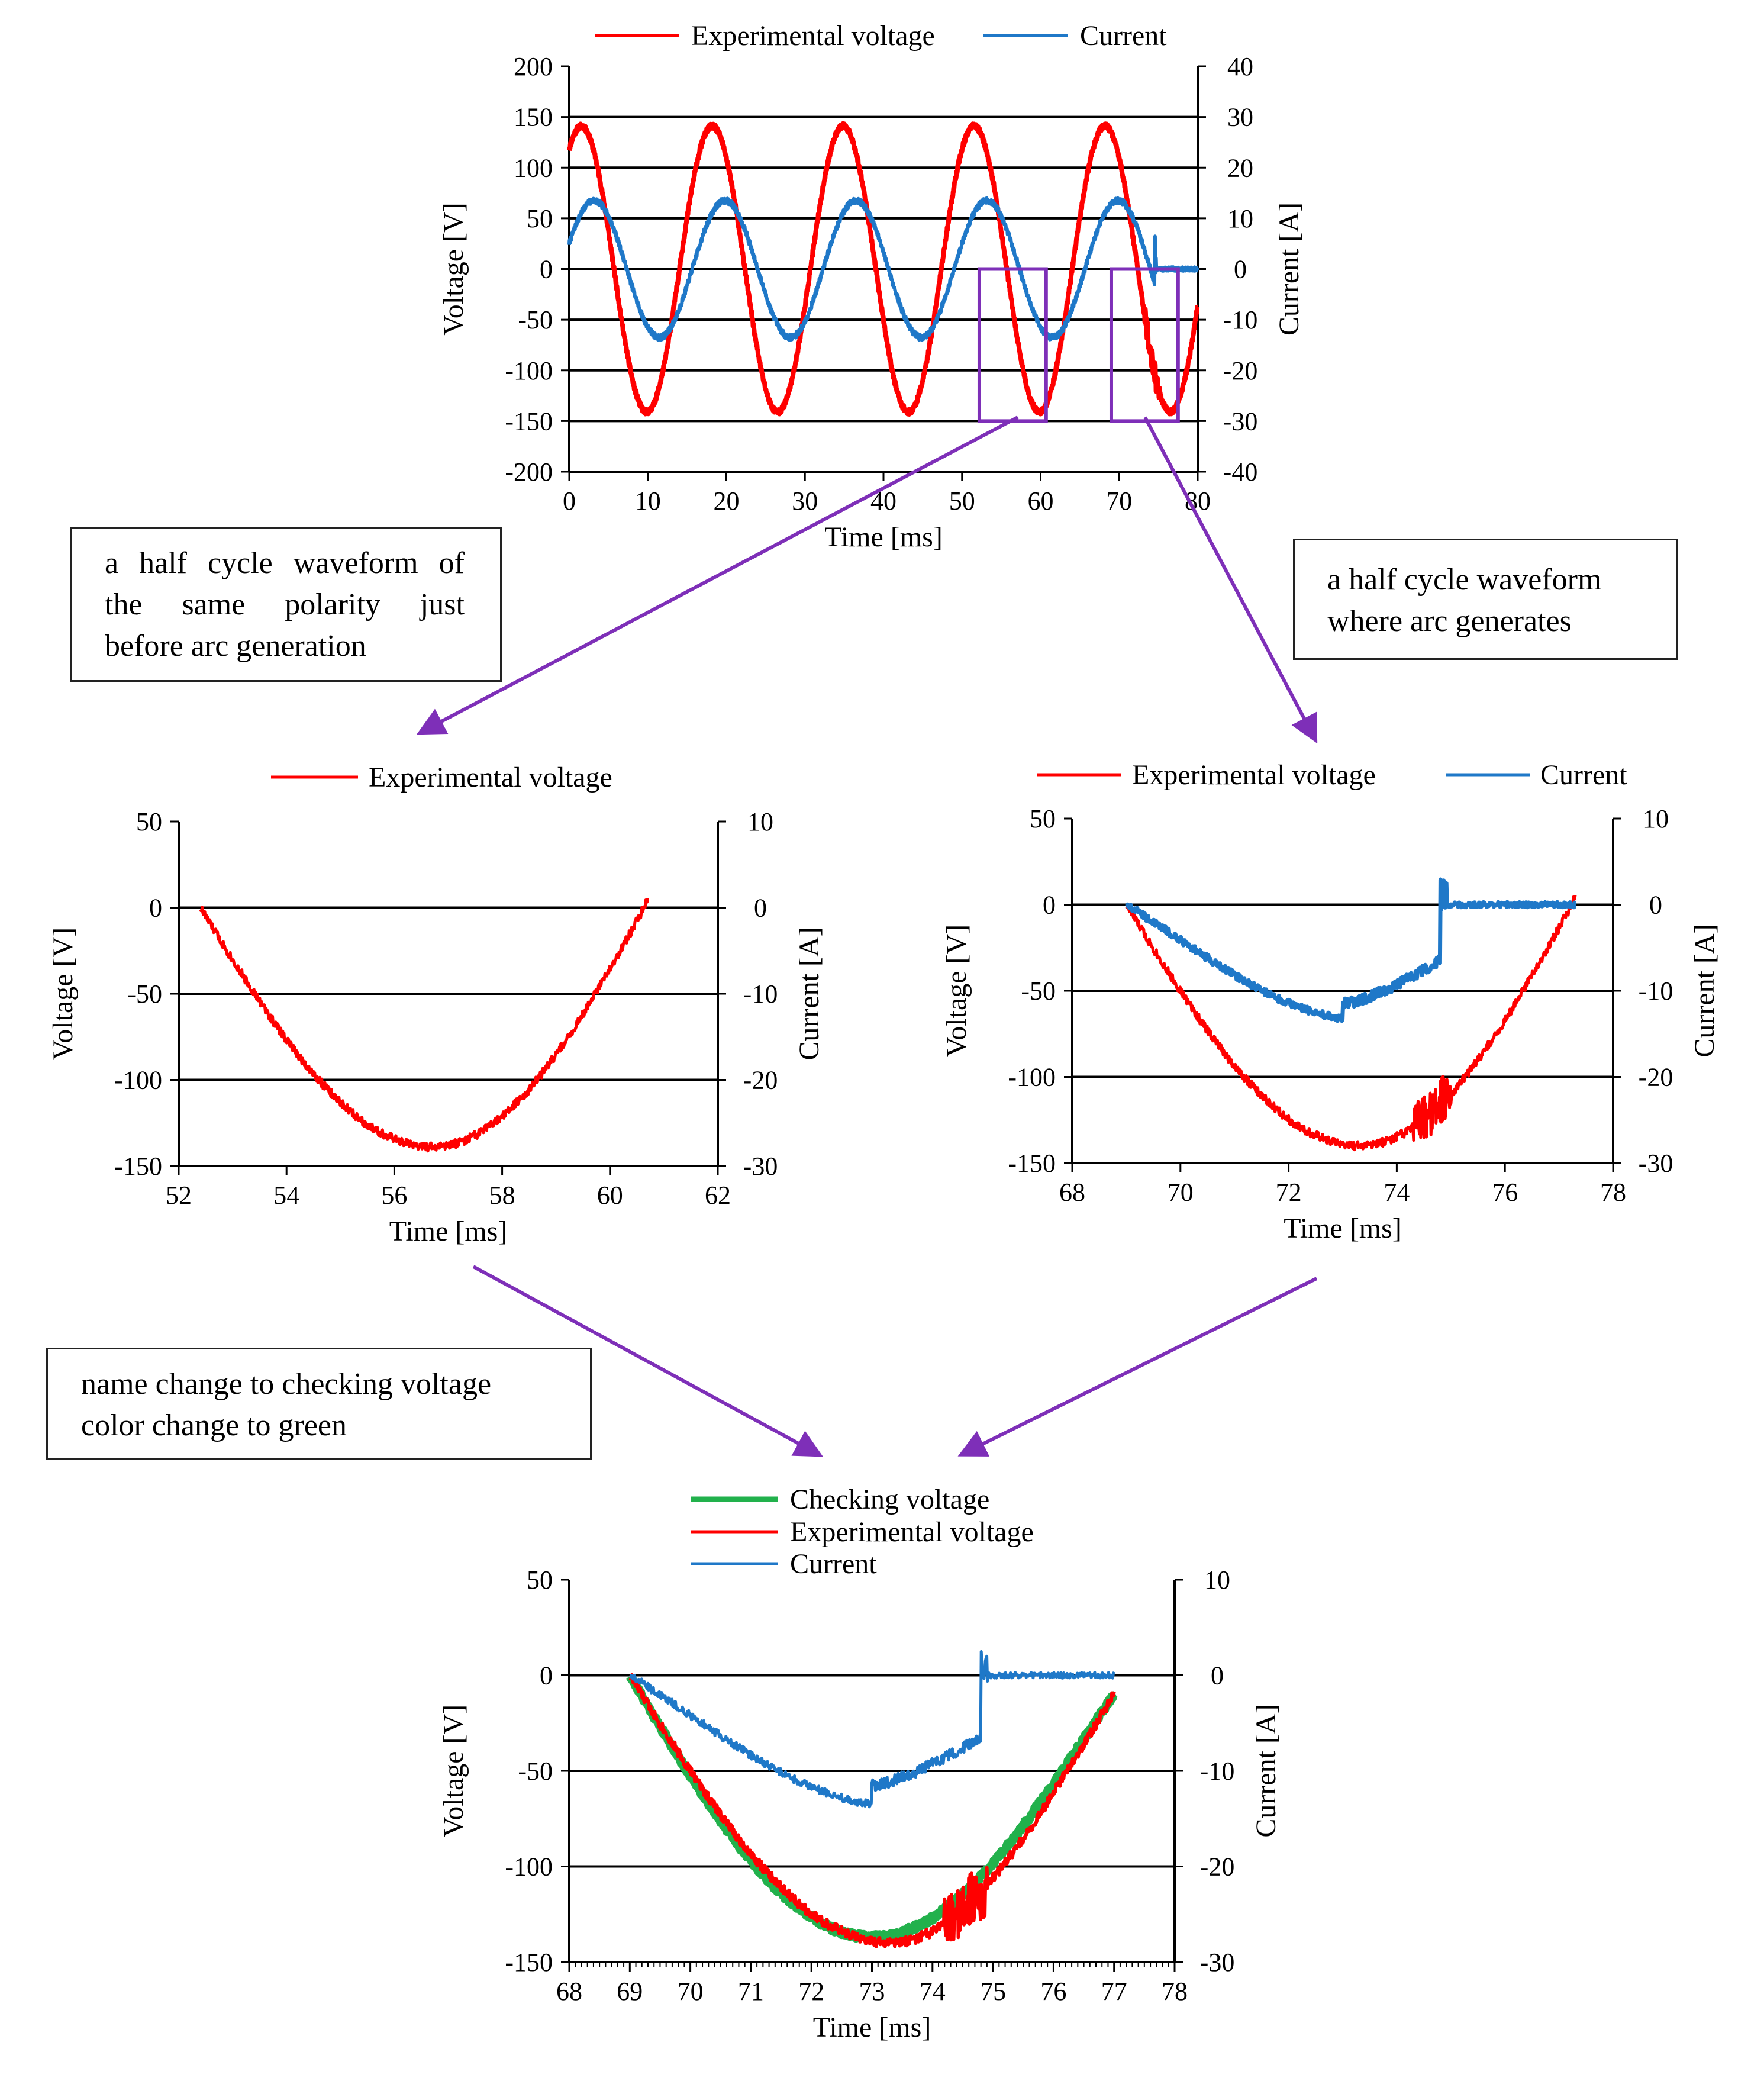  I want to click on x-tick-label: 20, so click(727, 502).